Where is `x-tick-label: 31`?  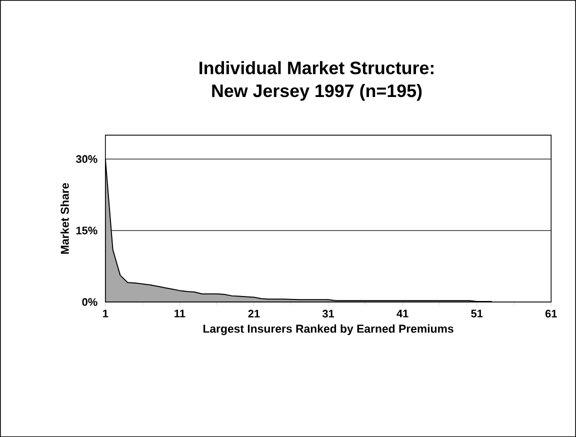 x-tick-label: 31 is located at coordinates (328, 314).